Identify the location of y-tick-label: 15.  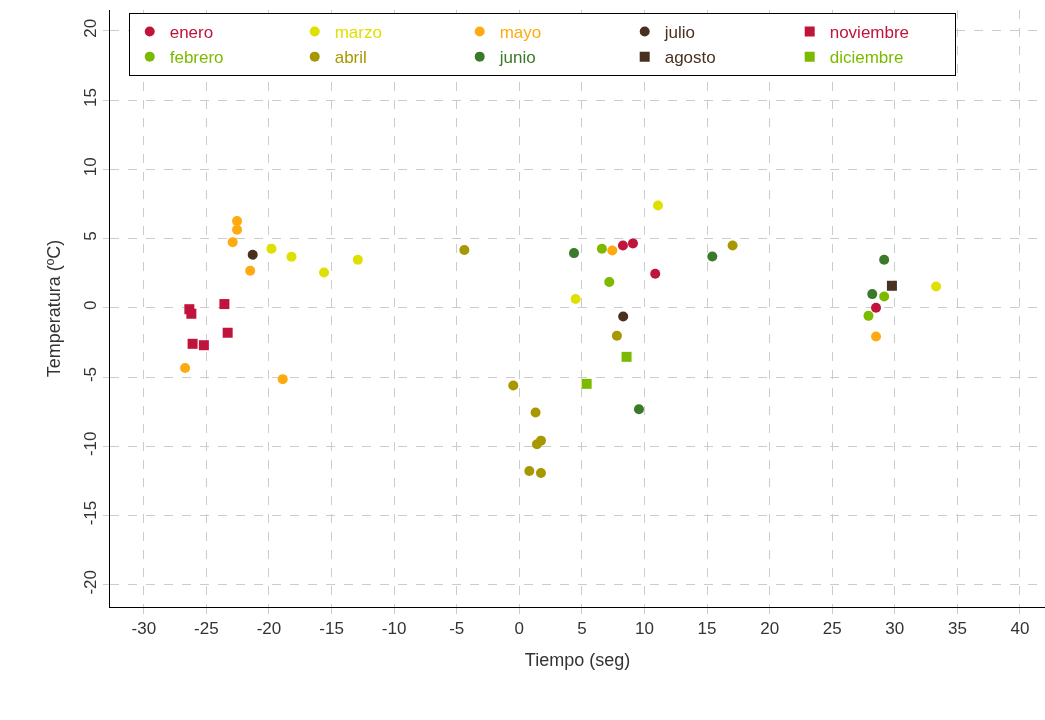
(91, 97).